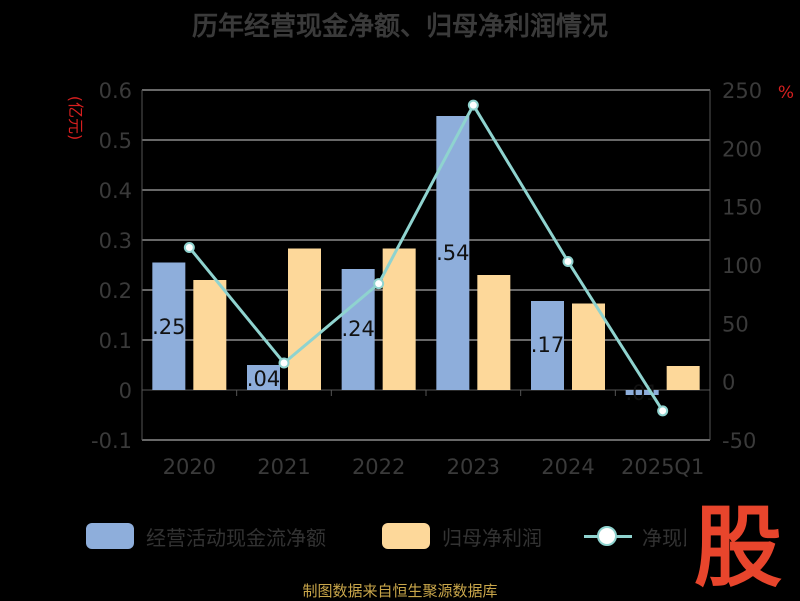 The width and height of the screenshot is (800, 601). I want to click on bar-data-label: .54, so click(452, 253).